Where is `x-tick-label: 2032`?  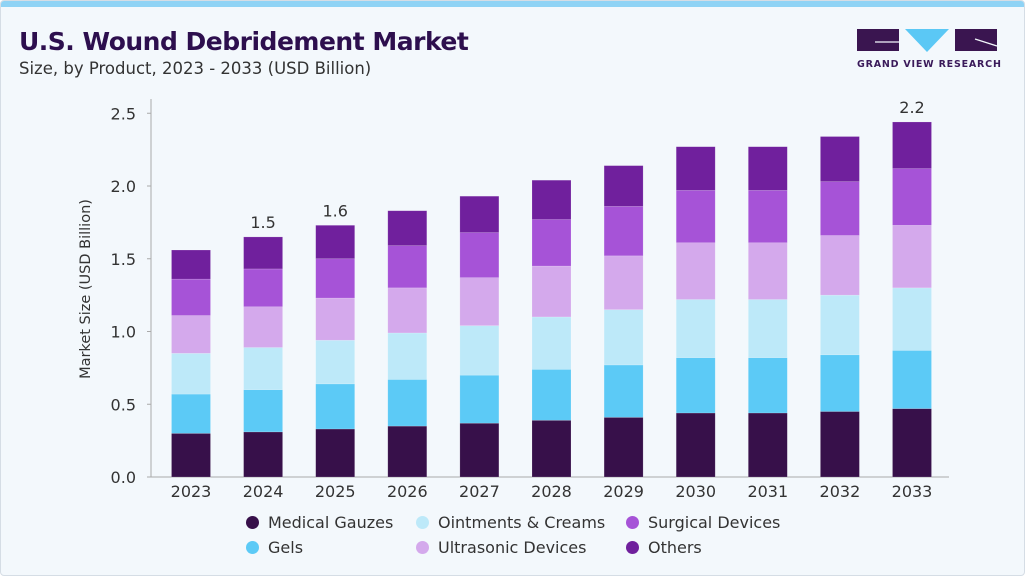 x-tick-label: 2032 is located at coordinates (840, 491).